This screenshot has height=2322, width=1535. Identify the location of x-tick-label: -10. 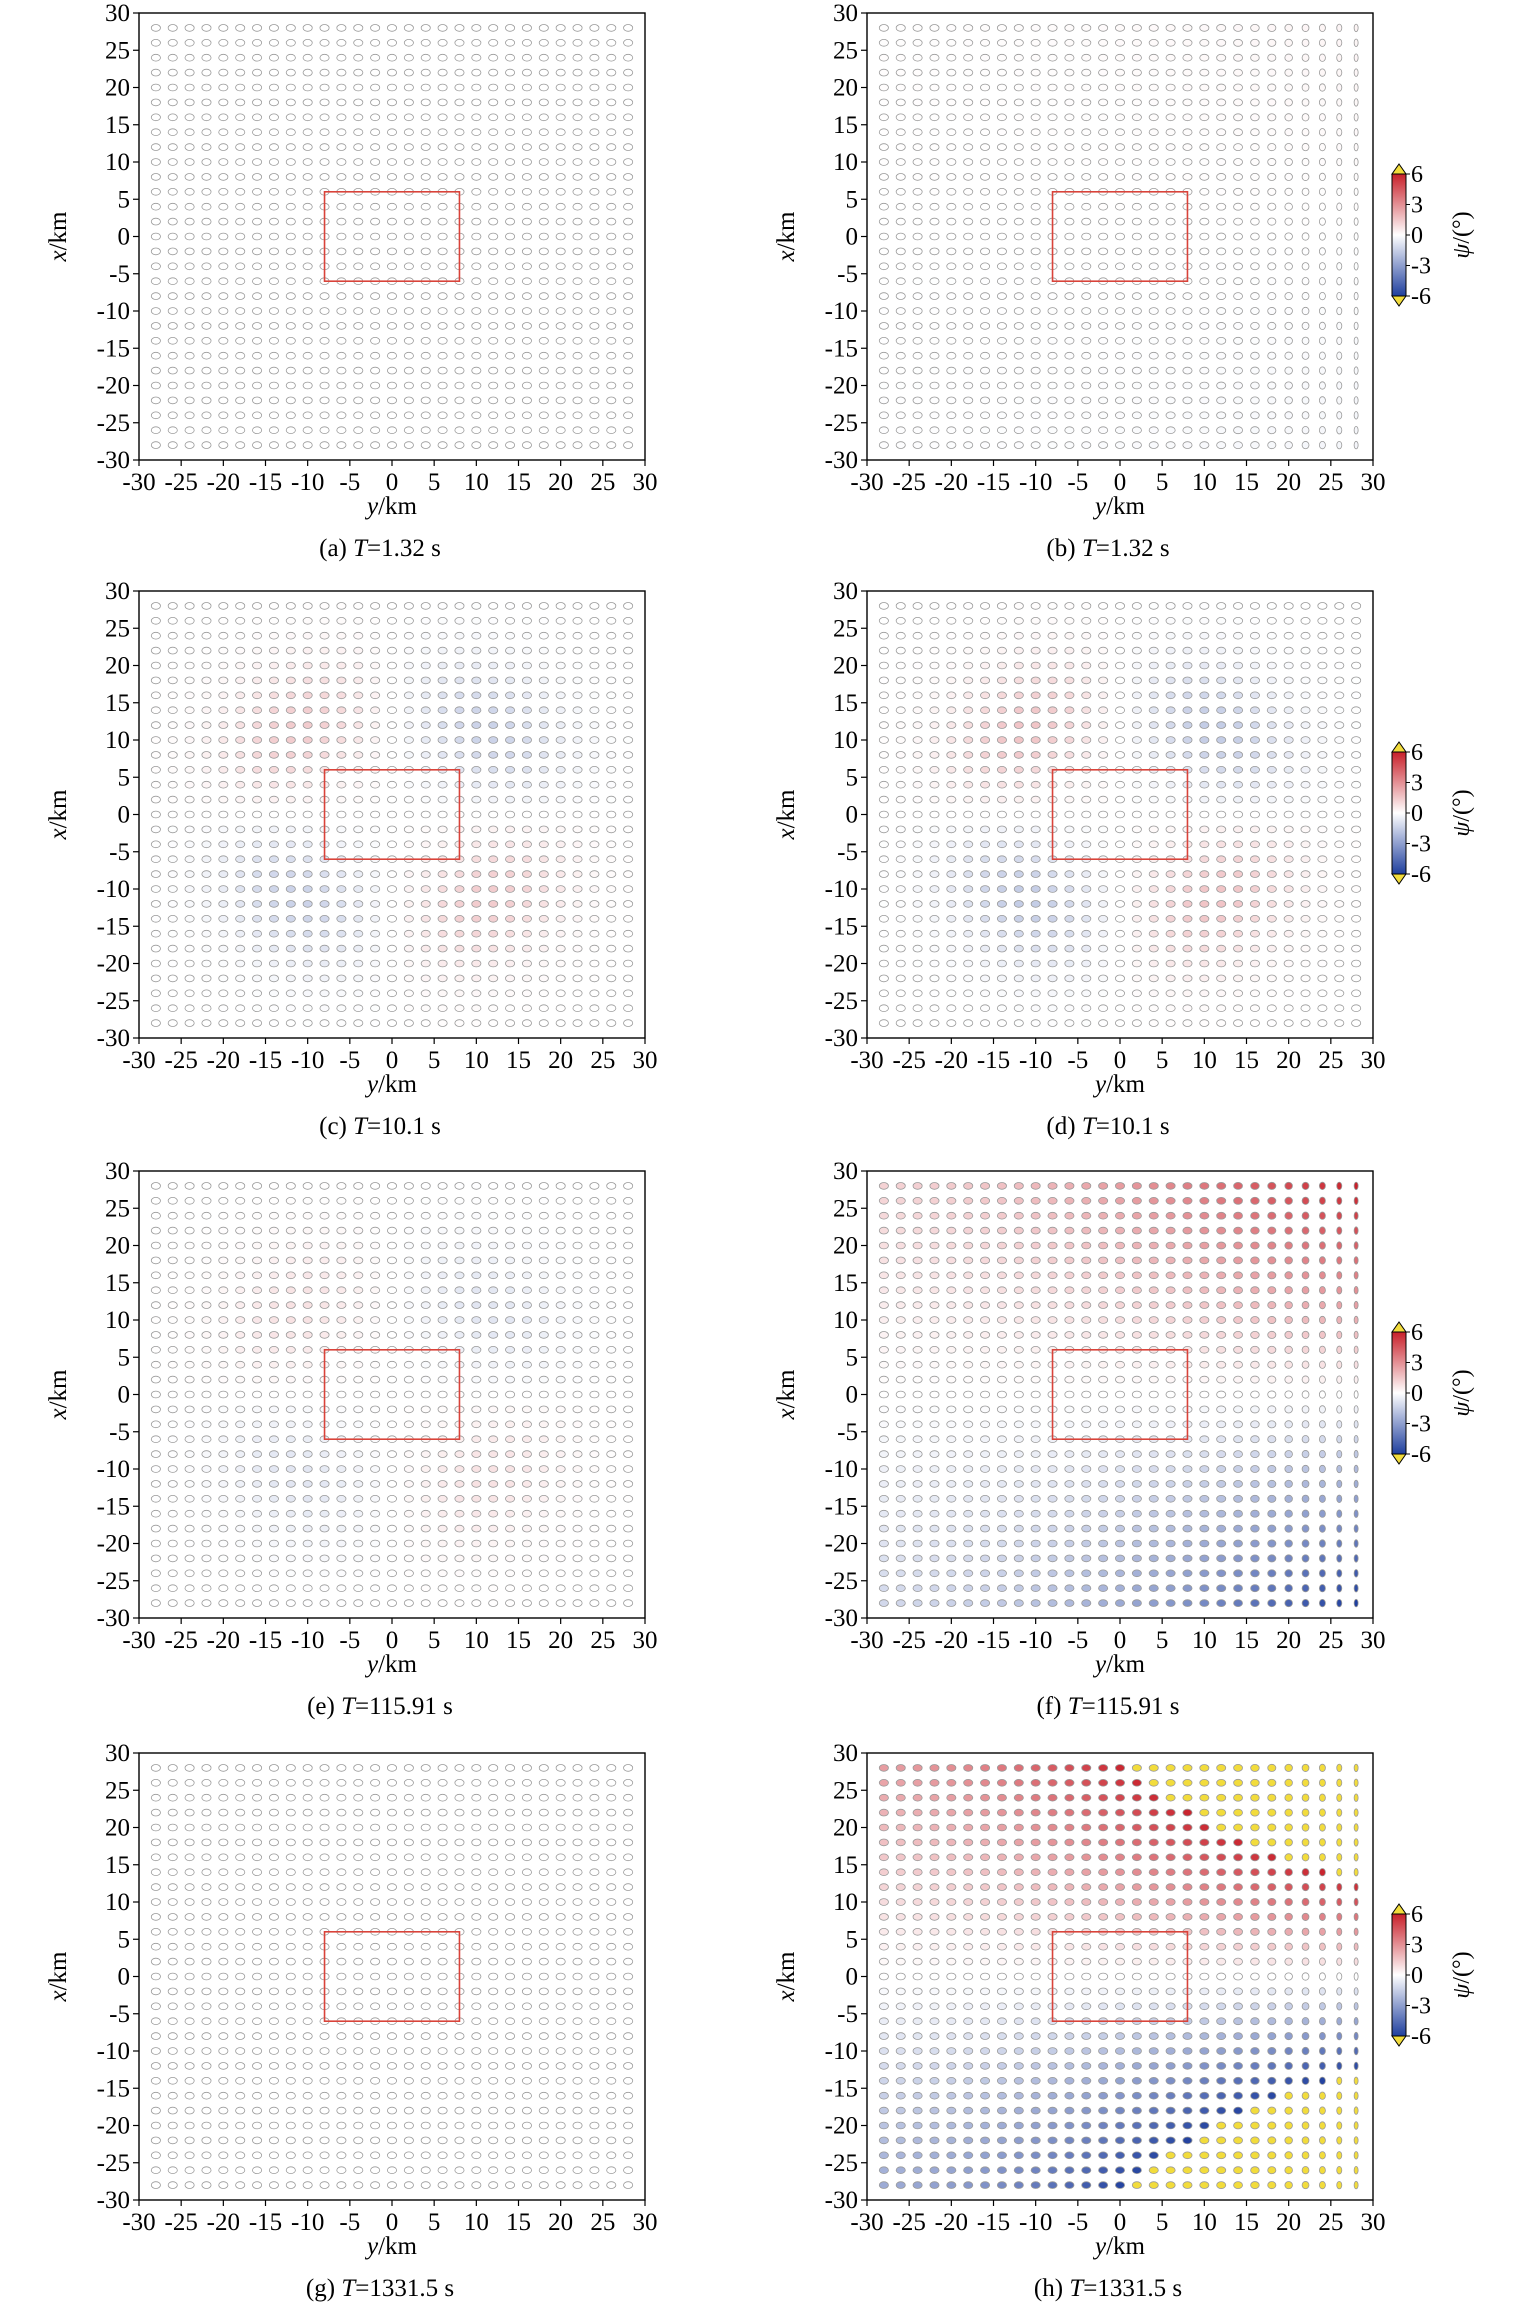
(307, 1060).